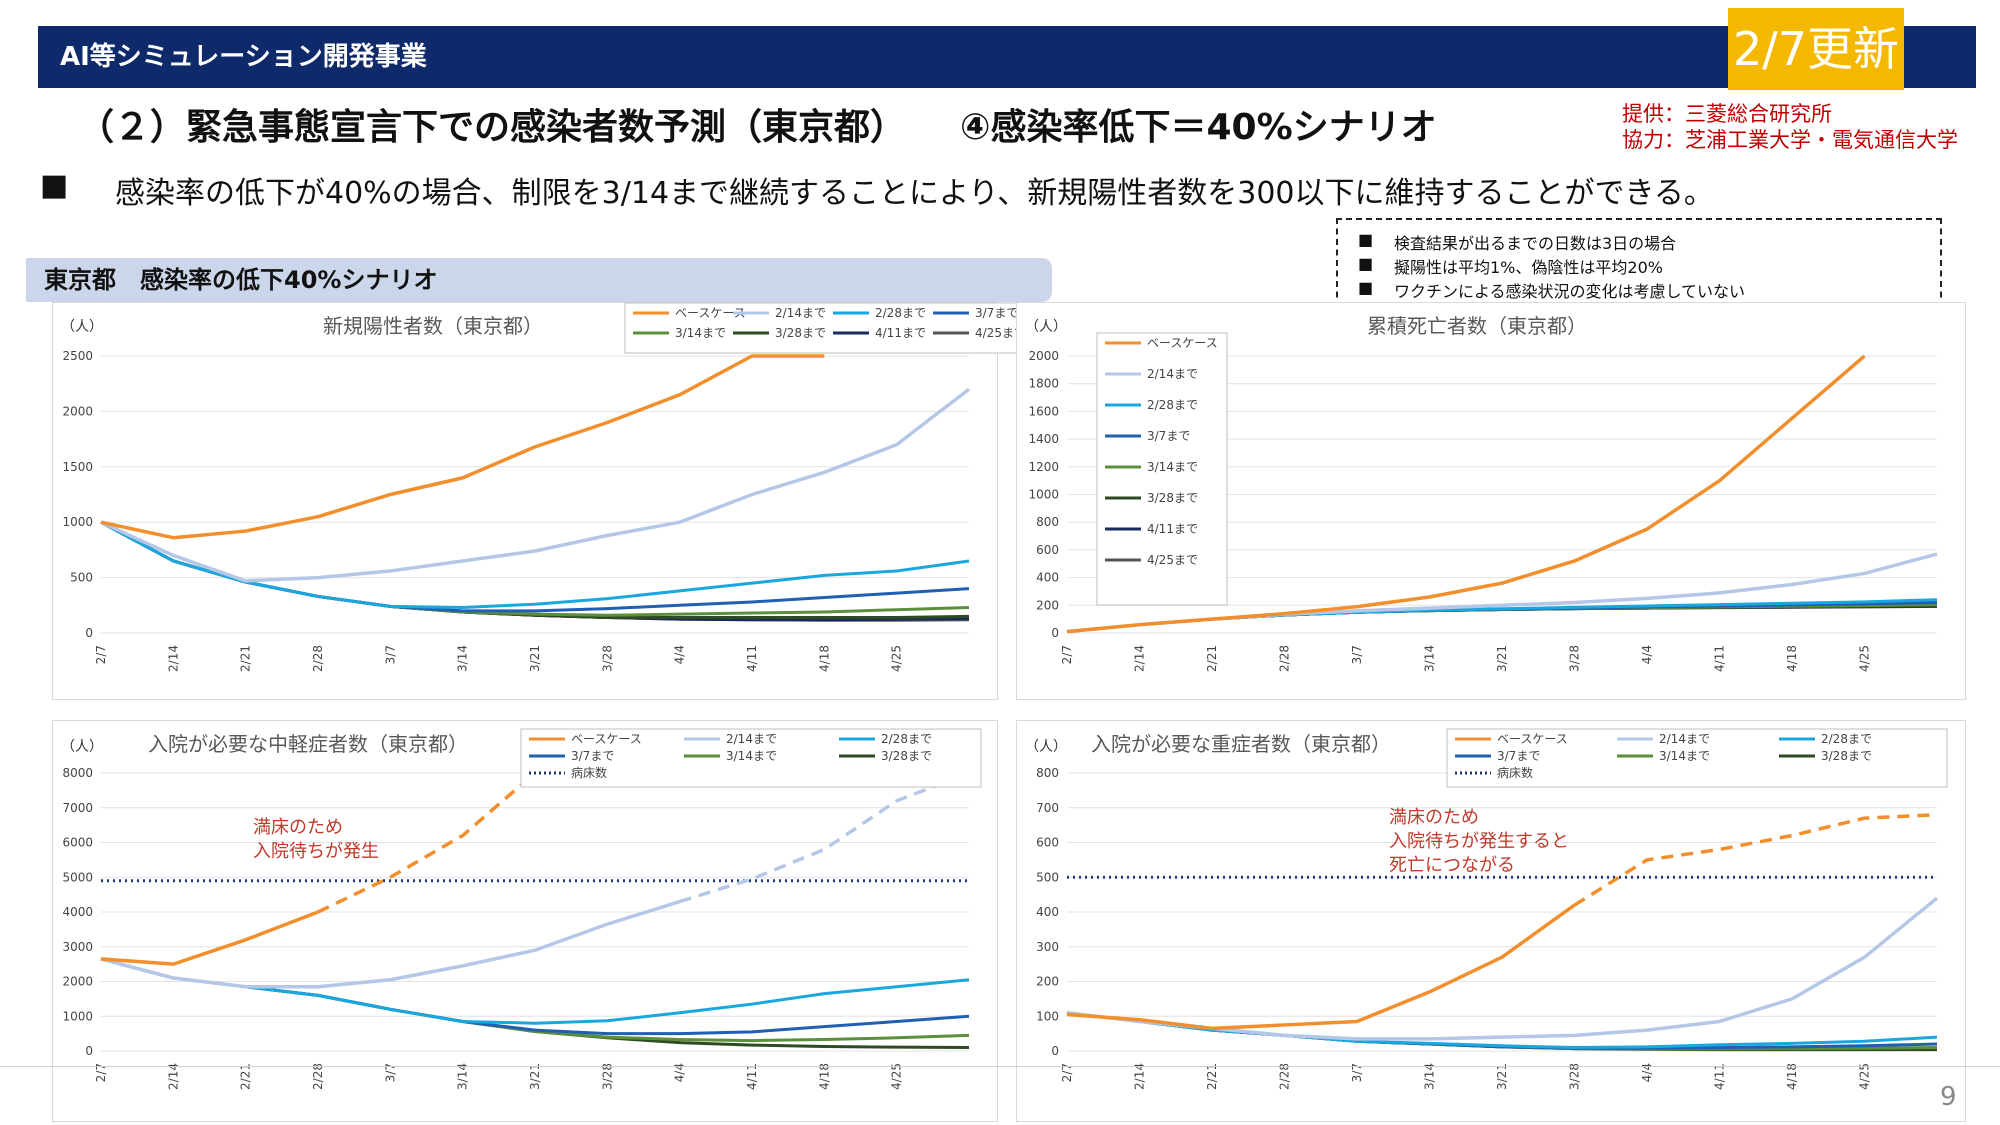  I want to click on chart-title: 入院が必要な中軽症者数（東京都）, so click(308, 744).